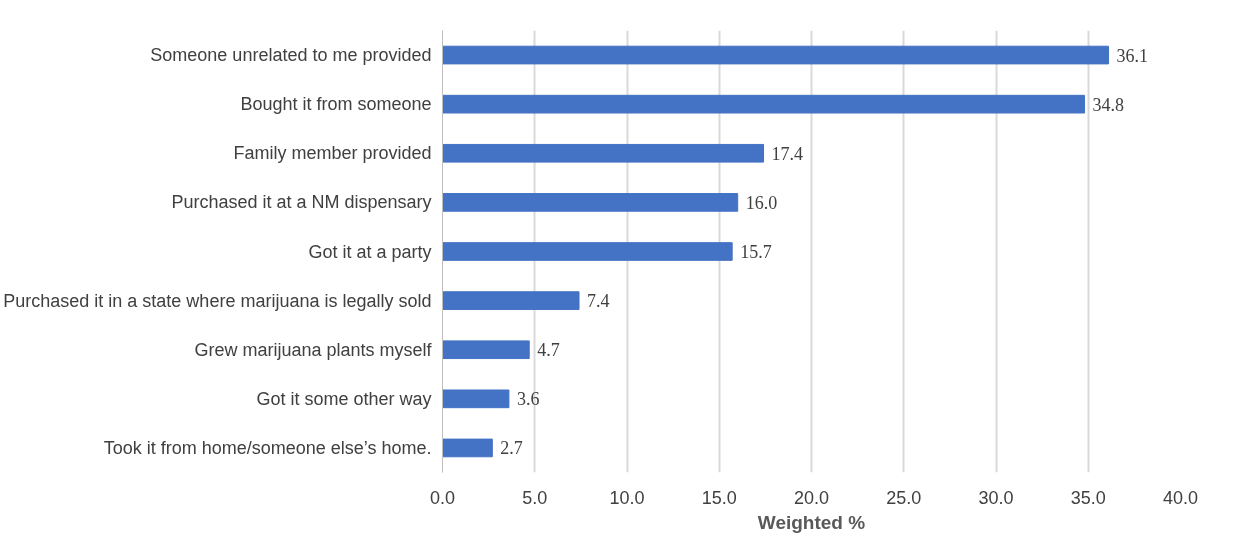 This screenshot has width=1233, height=541. Describe the element at coordinates (511, 448) in the screenshot. I see `data-label: 2.7` at that location.